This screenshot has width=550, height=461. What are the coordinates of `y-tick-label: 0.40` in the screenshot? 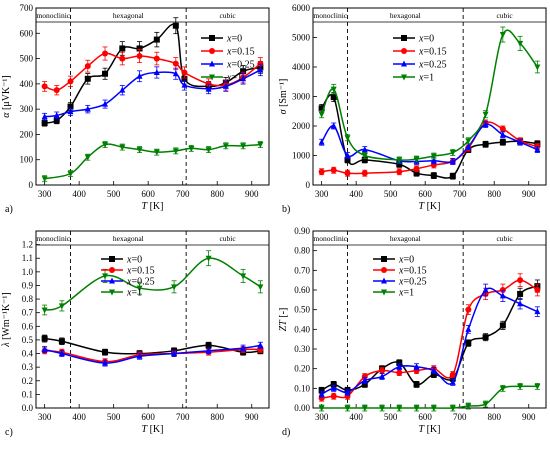 It's located at (302, 329).